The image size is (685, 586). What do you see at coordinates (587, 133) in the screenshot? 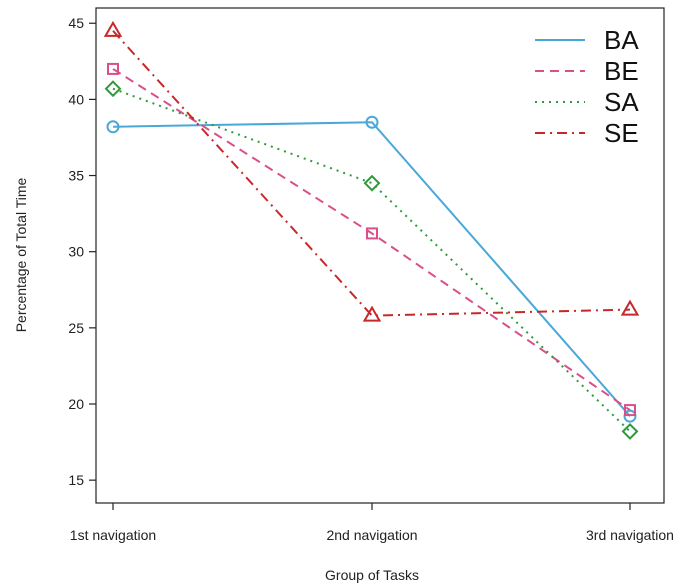
I see `legend-item-se: SE` at bounding box center [587, 133].